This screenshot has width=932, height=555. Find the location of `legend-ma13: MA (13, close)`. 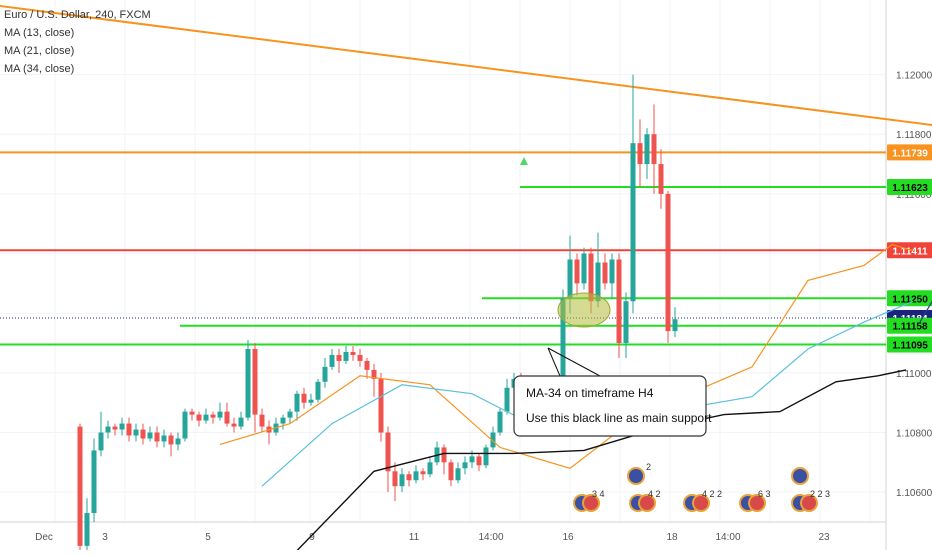

legend-ma13: MA (13, close) is located at coordinates (39, 33).